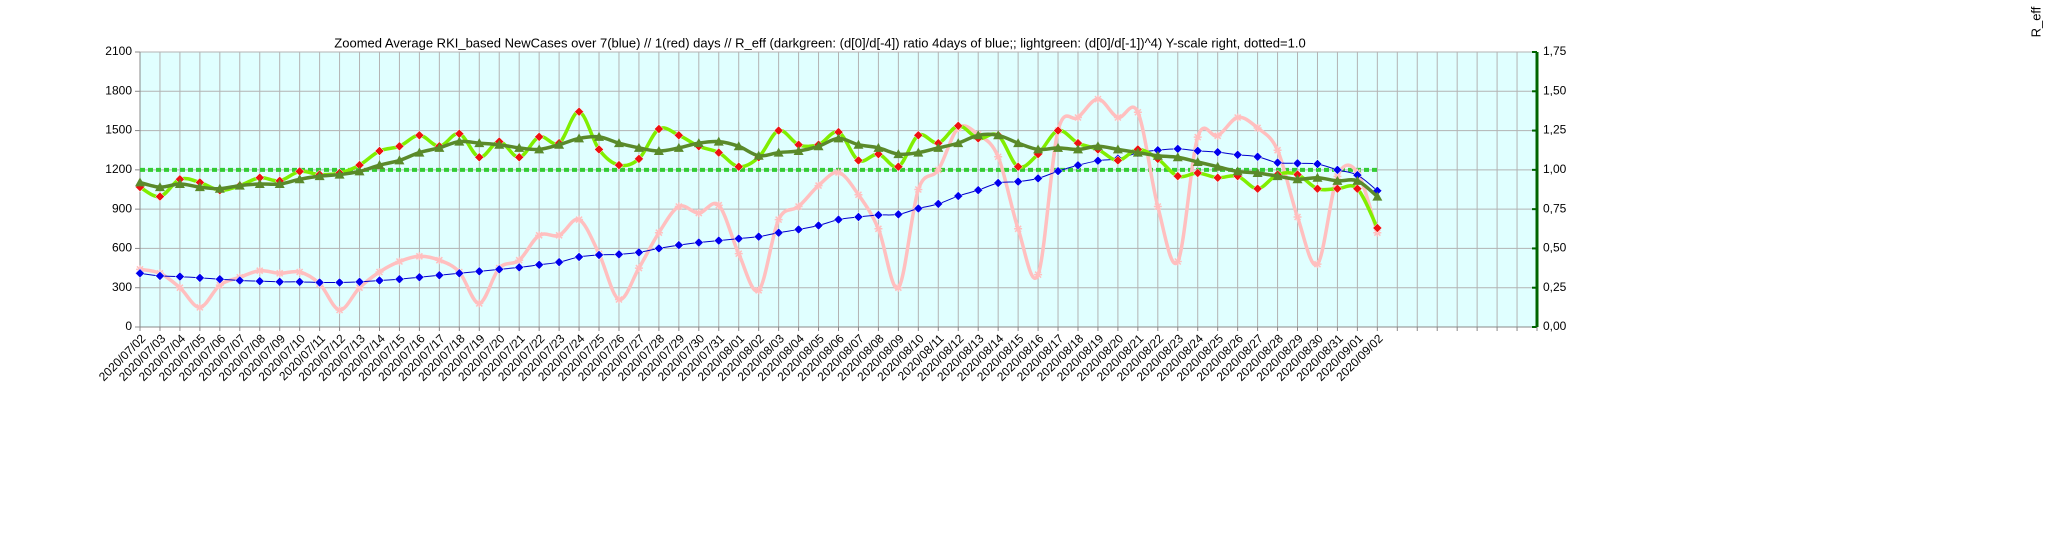  What do you see at coordinates (118, 90) in the screenshot?
I see `y-tick-label: 1800` at bounding box center [118, 90].